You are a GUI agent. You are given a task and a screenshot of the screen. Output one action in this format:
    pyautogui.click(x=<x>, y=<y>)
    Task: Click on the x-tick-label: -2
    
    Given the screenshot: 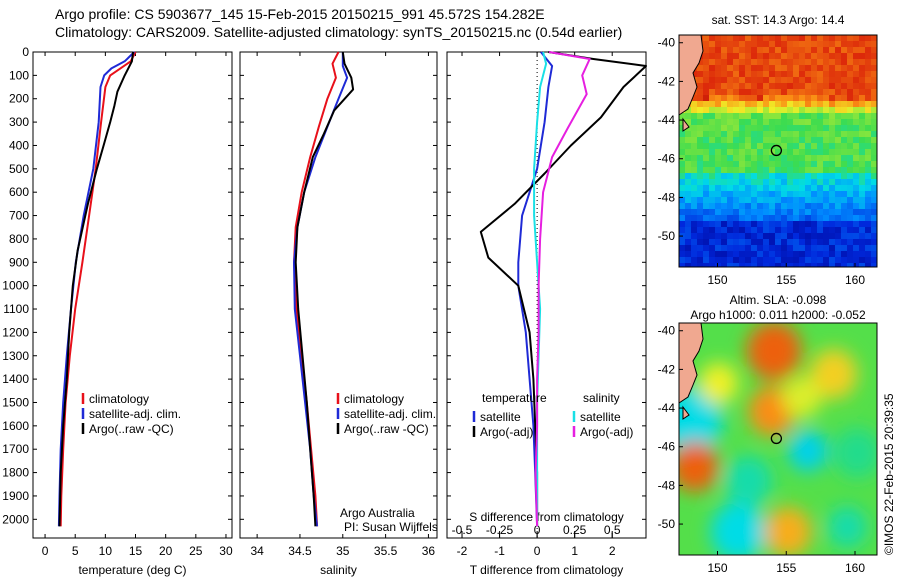 What is the action you would take?
    pyautogui.click(x=462, y=551)
    